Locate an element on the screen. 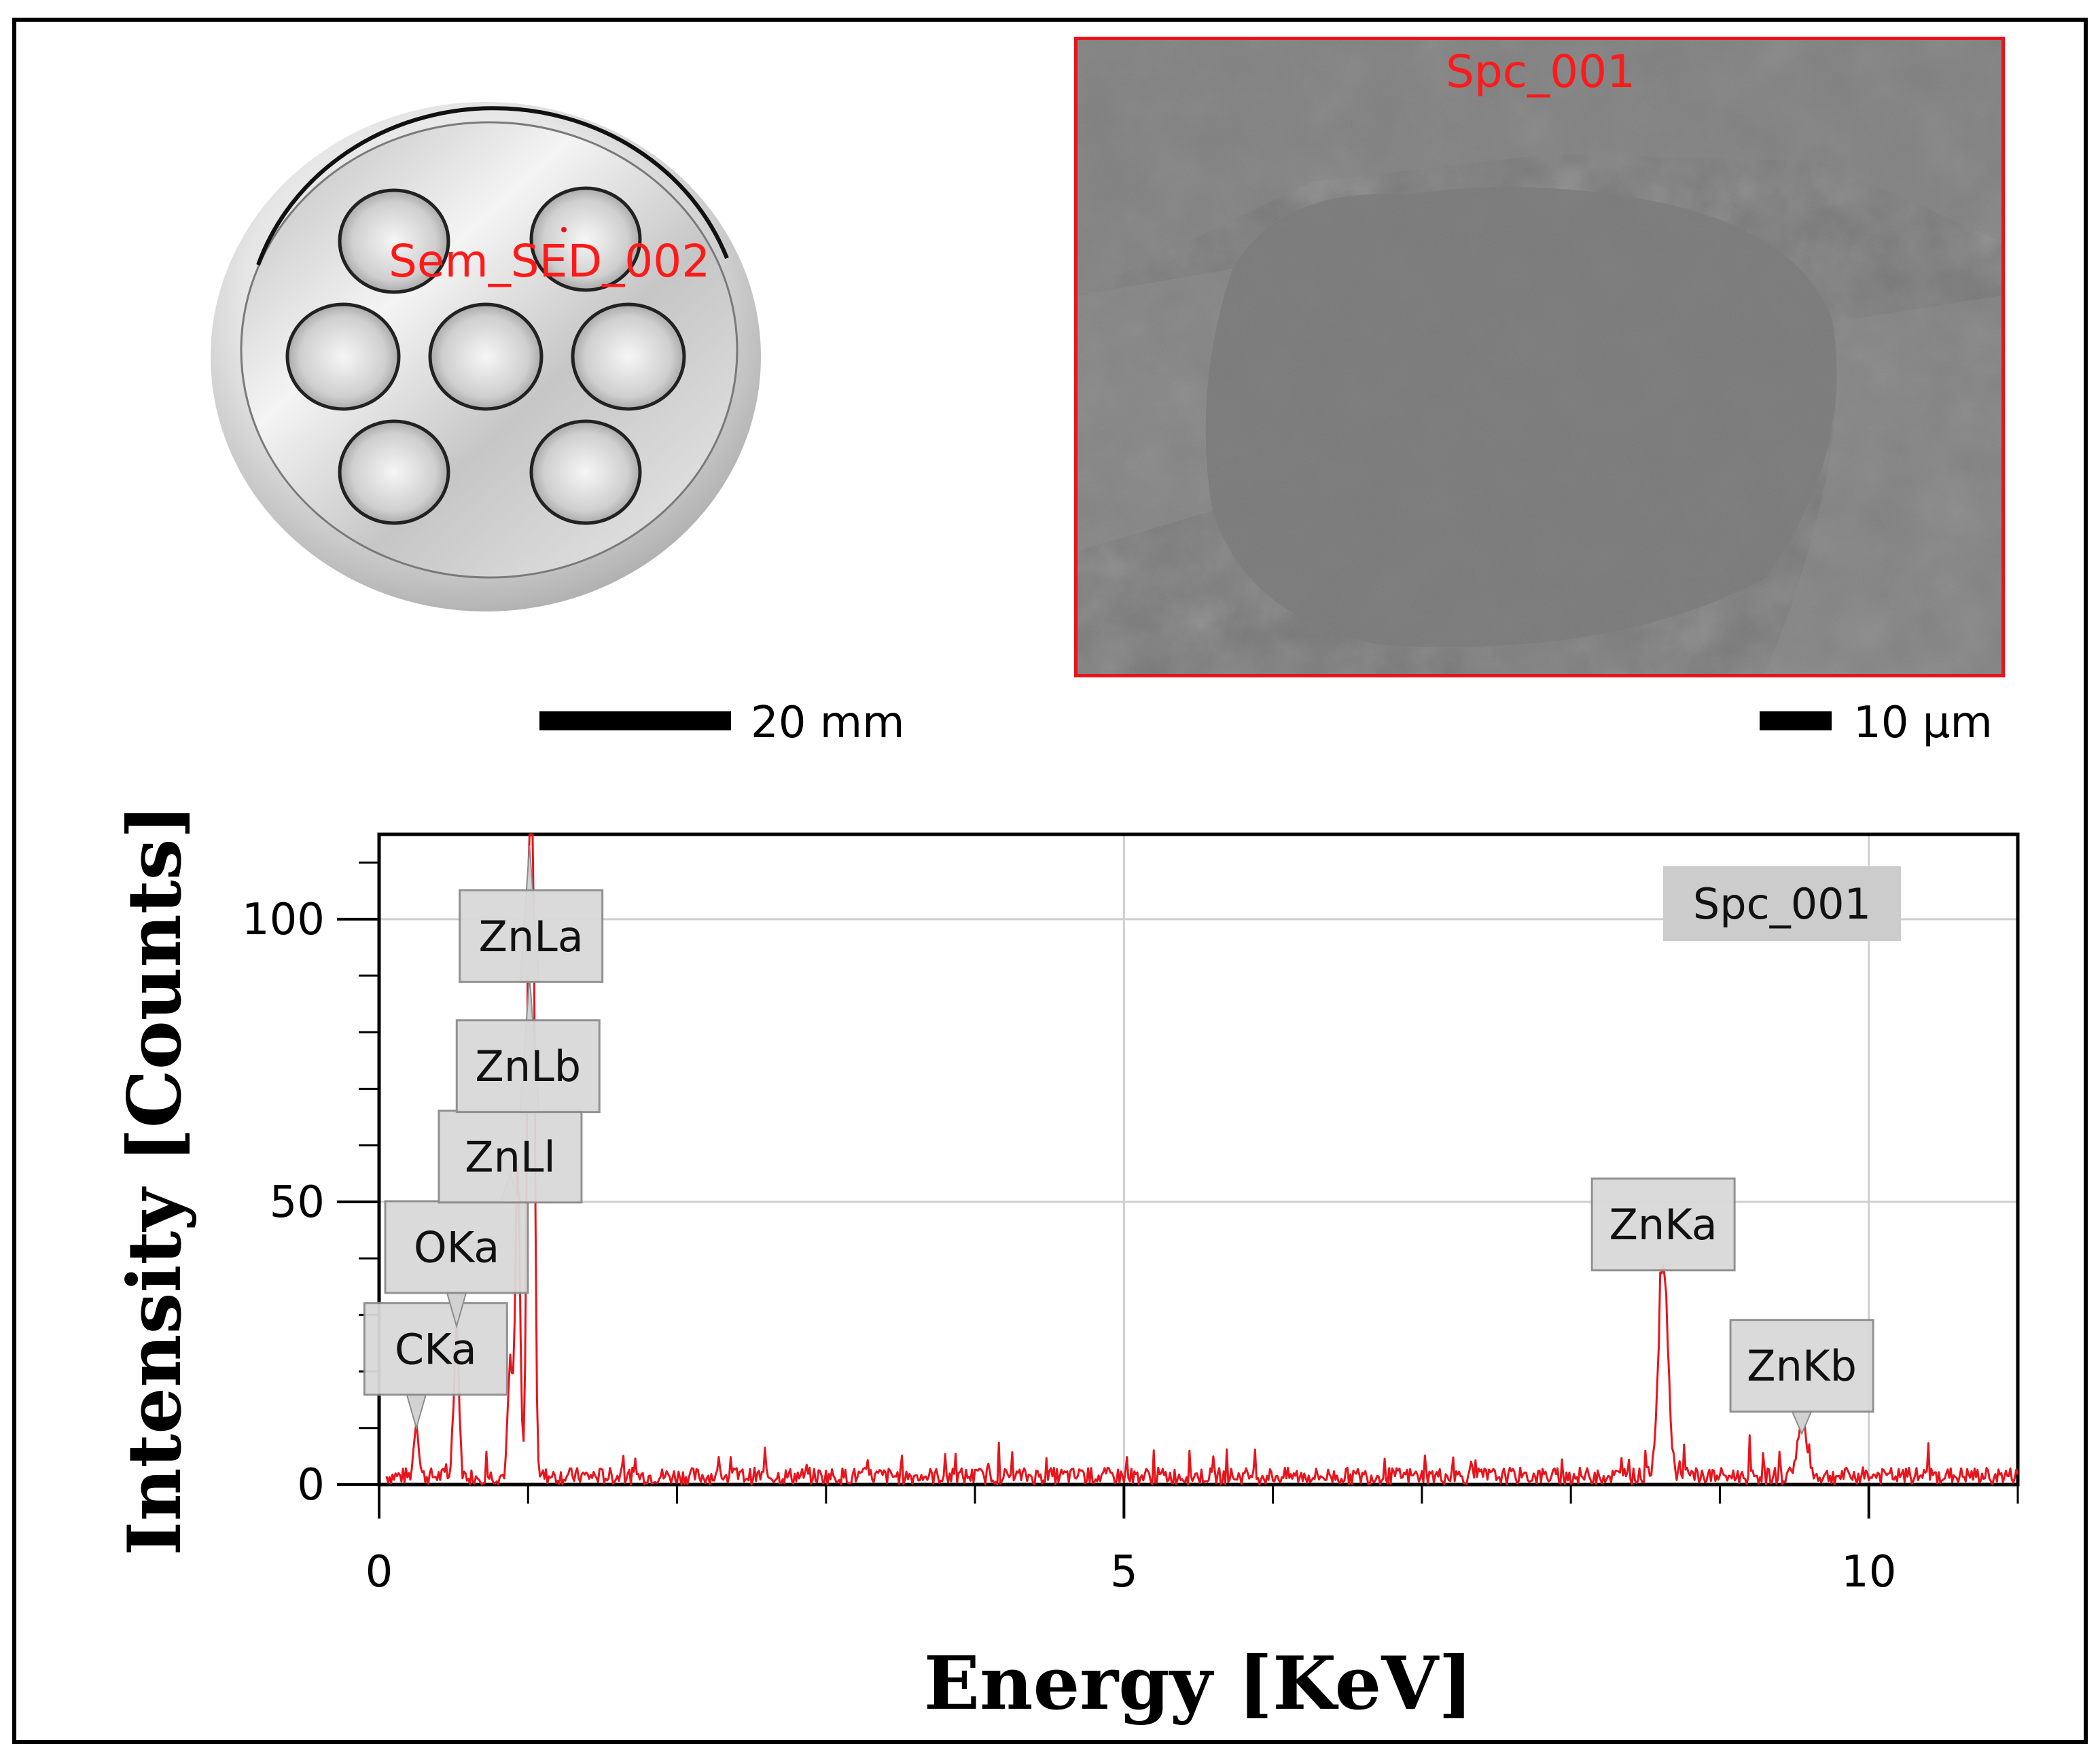  scale-text-right: 10 µm is located at coordinates (1923, 723).